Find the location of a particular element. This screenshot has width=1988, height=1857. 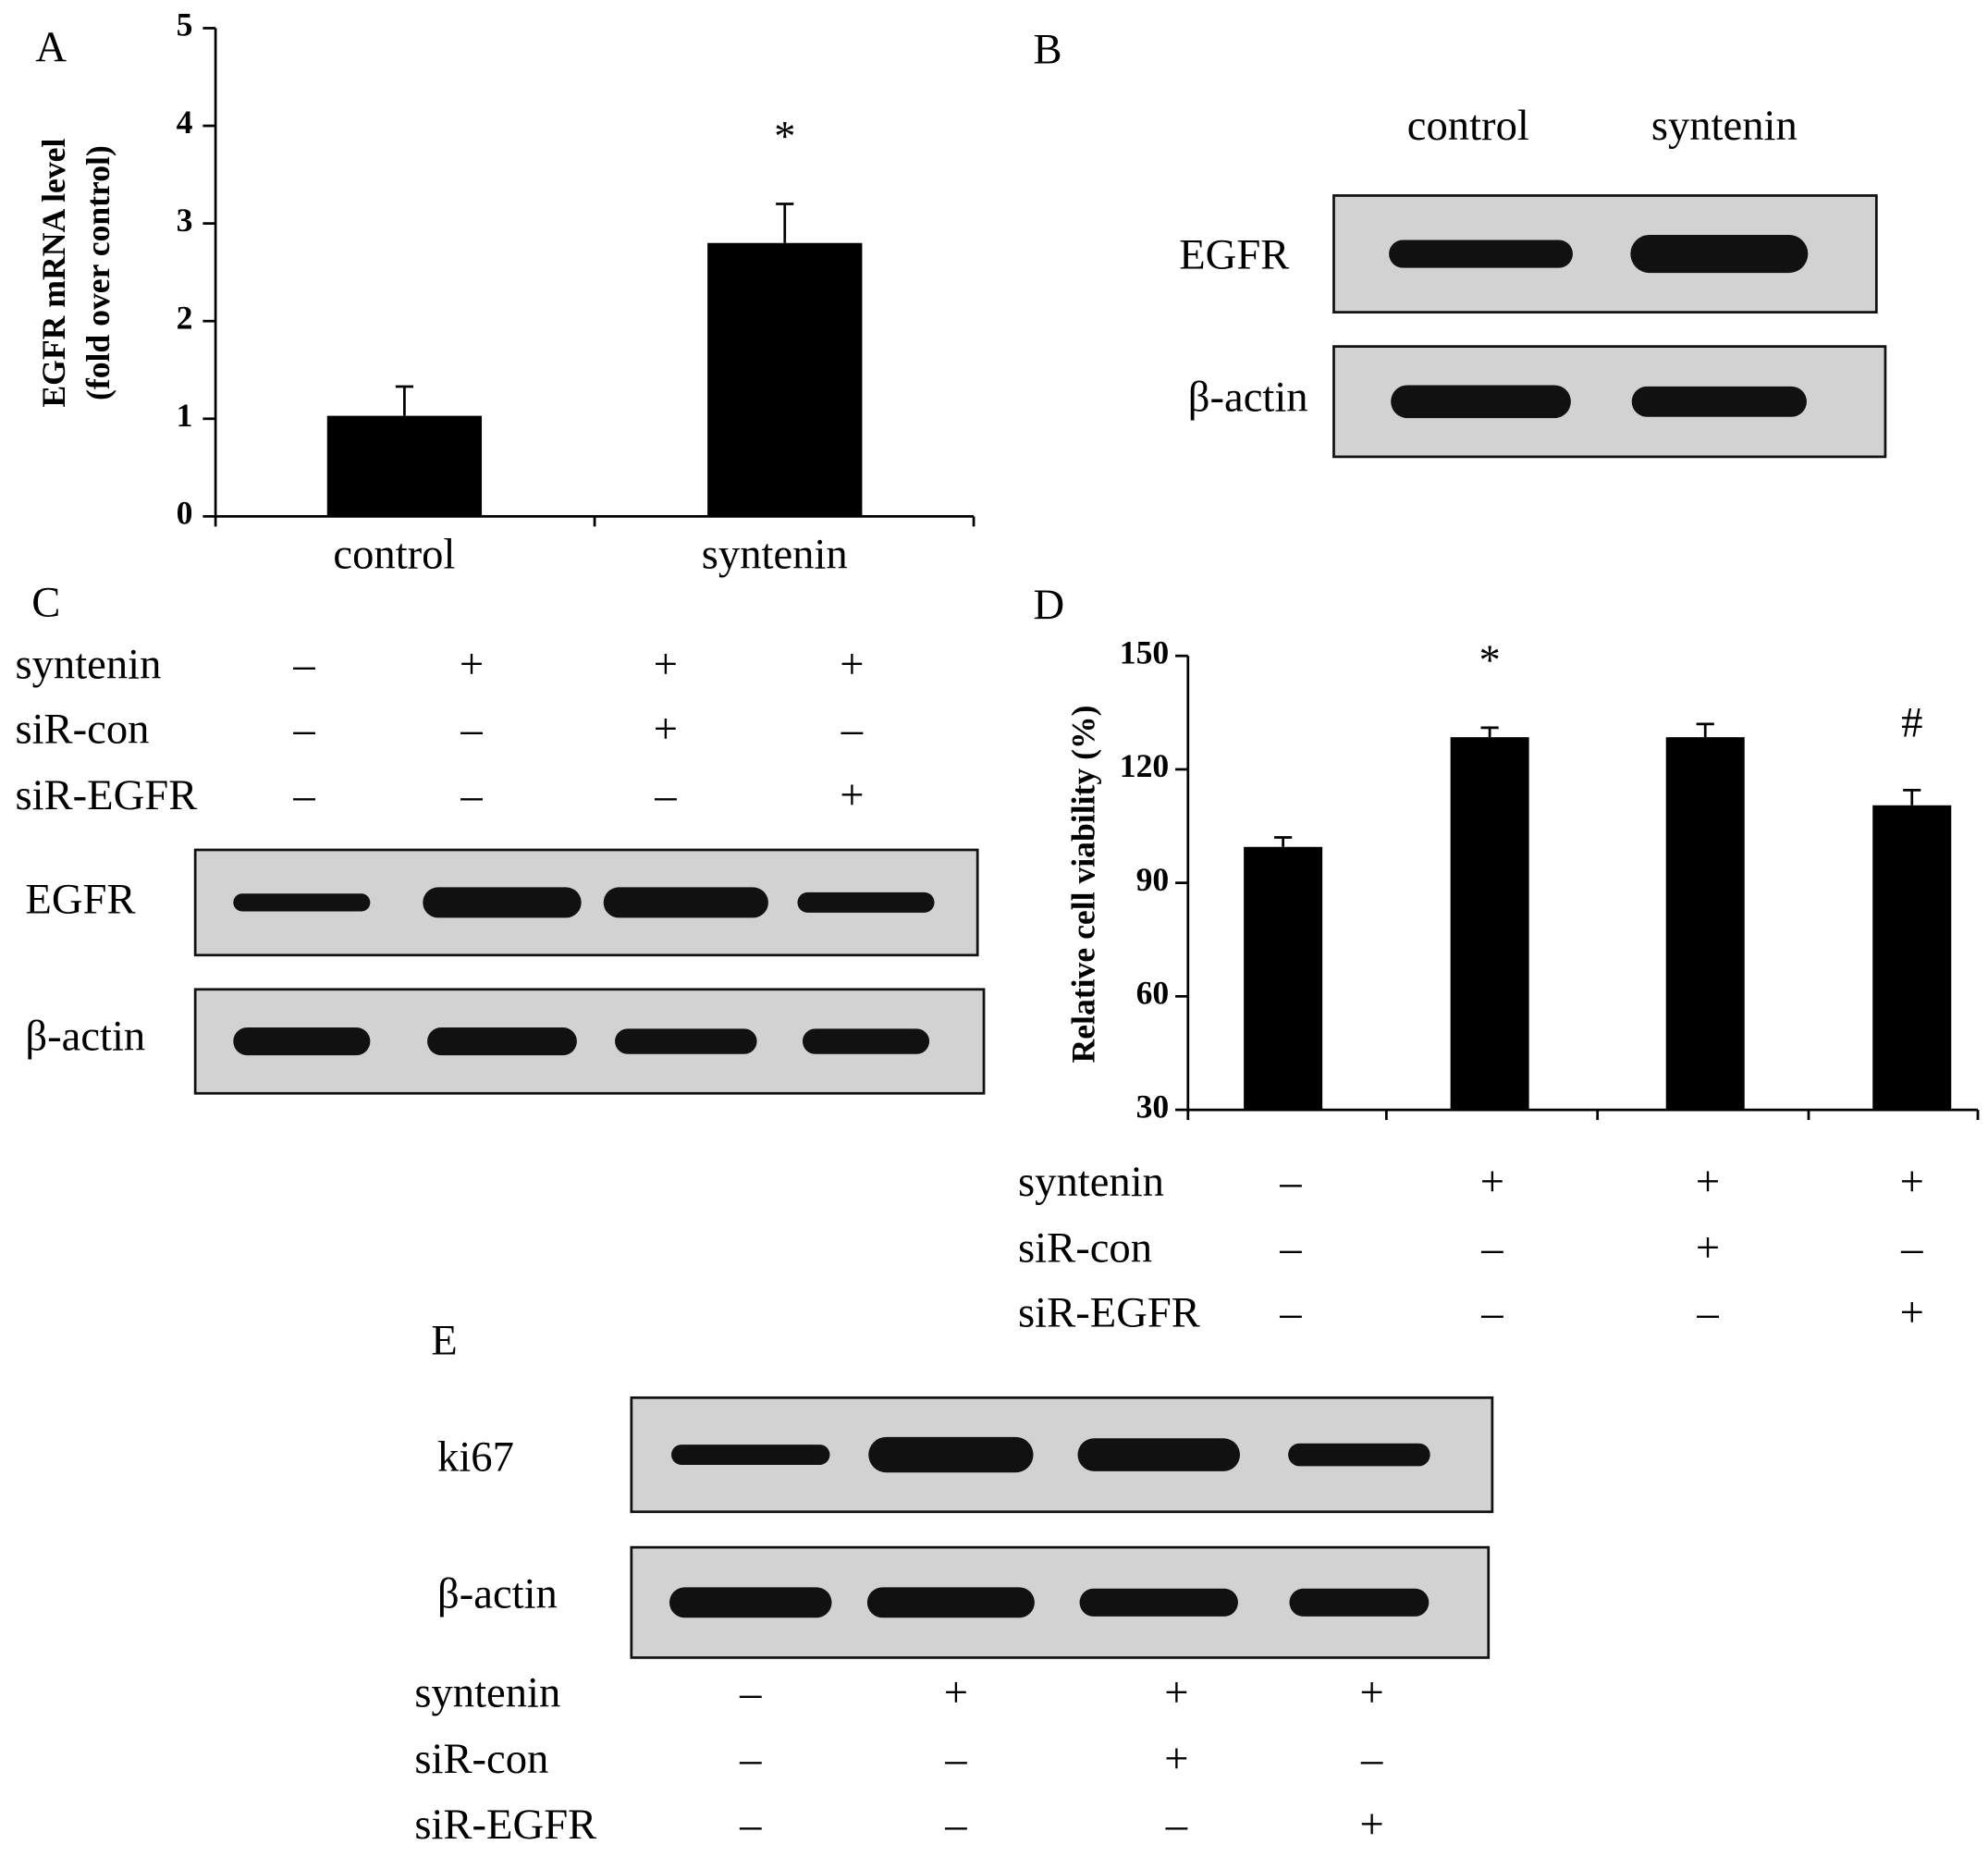

y-tick-label: 90 is located at coordinates (1153, 879).